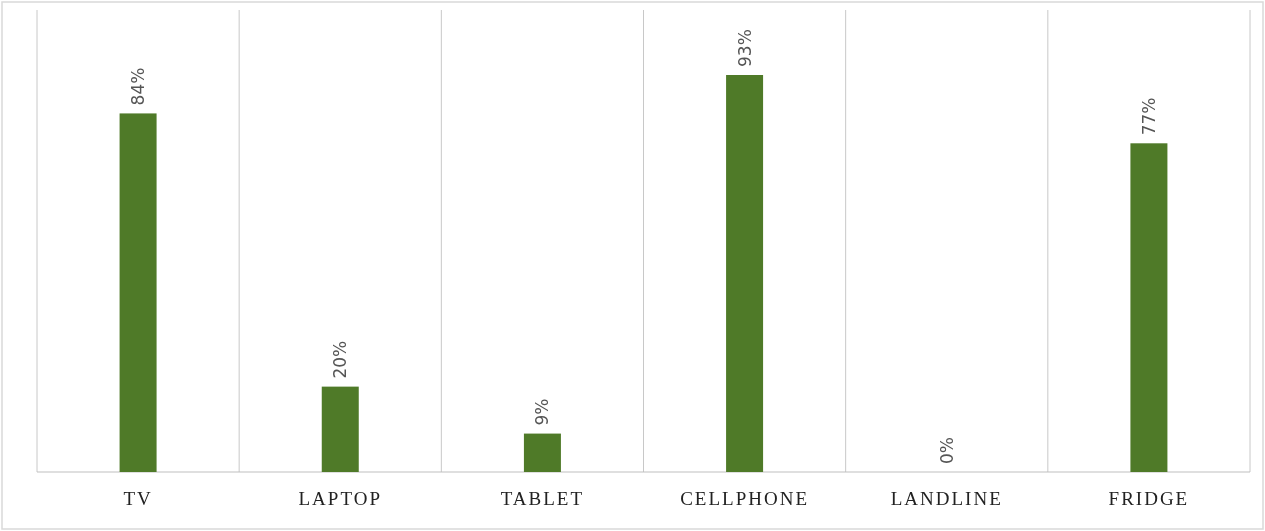  What do you see at coordinates (946, 450) in the screenshot?
I see `data-label: 0%` at bounding box center [946, 450].